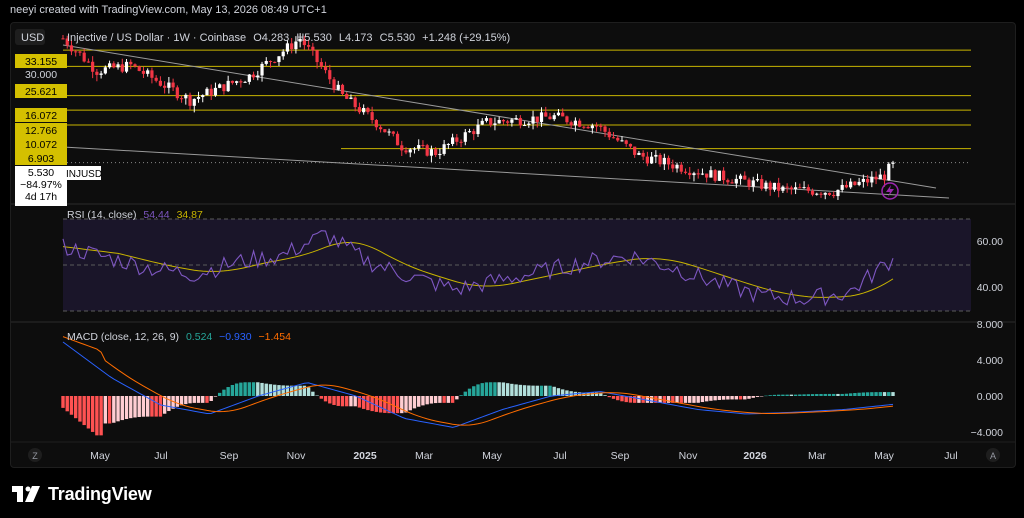 This screenshot has height=518, width=1024. What do you see at coordinates (478, 270) in the screenshot?
I see `rsi-ma-line` at bounding box center [478, 270].